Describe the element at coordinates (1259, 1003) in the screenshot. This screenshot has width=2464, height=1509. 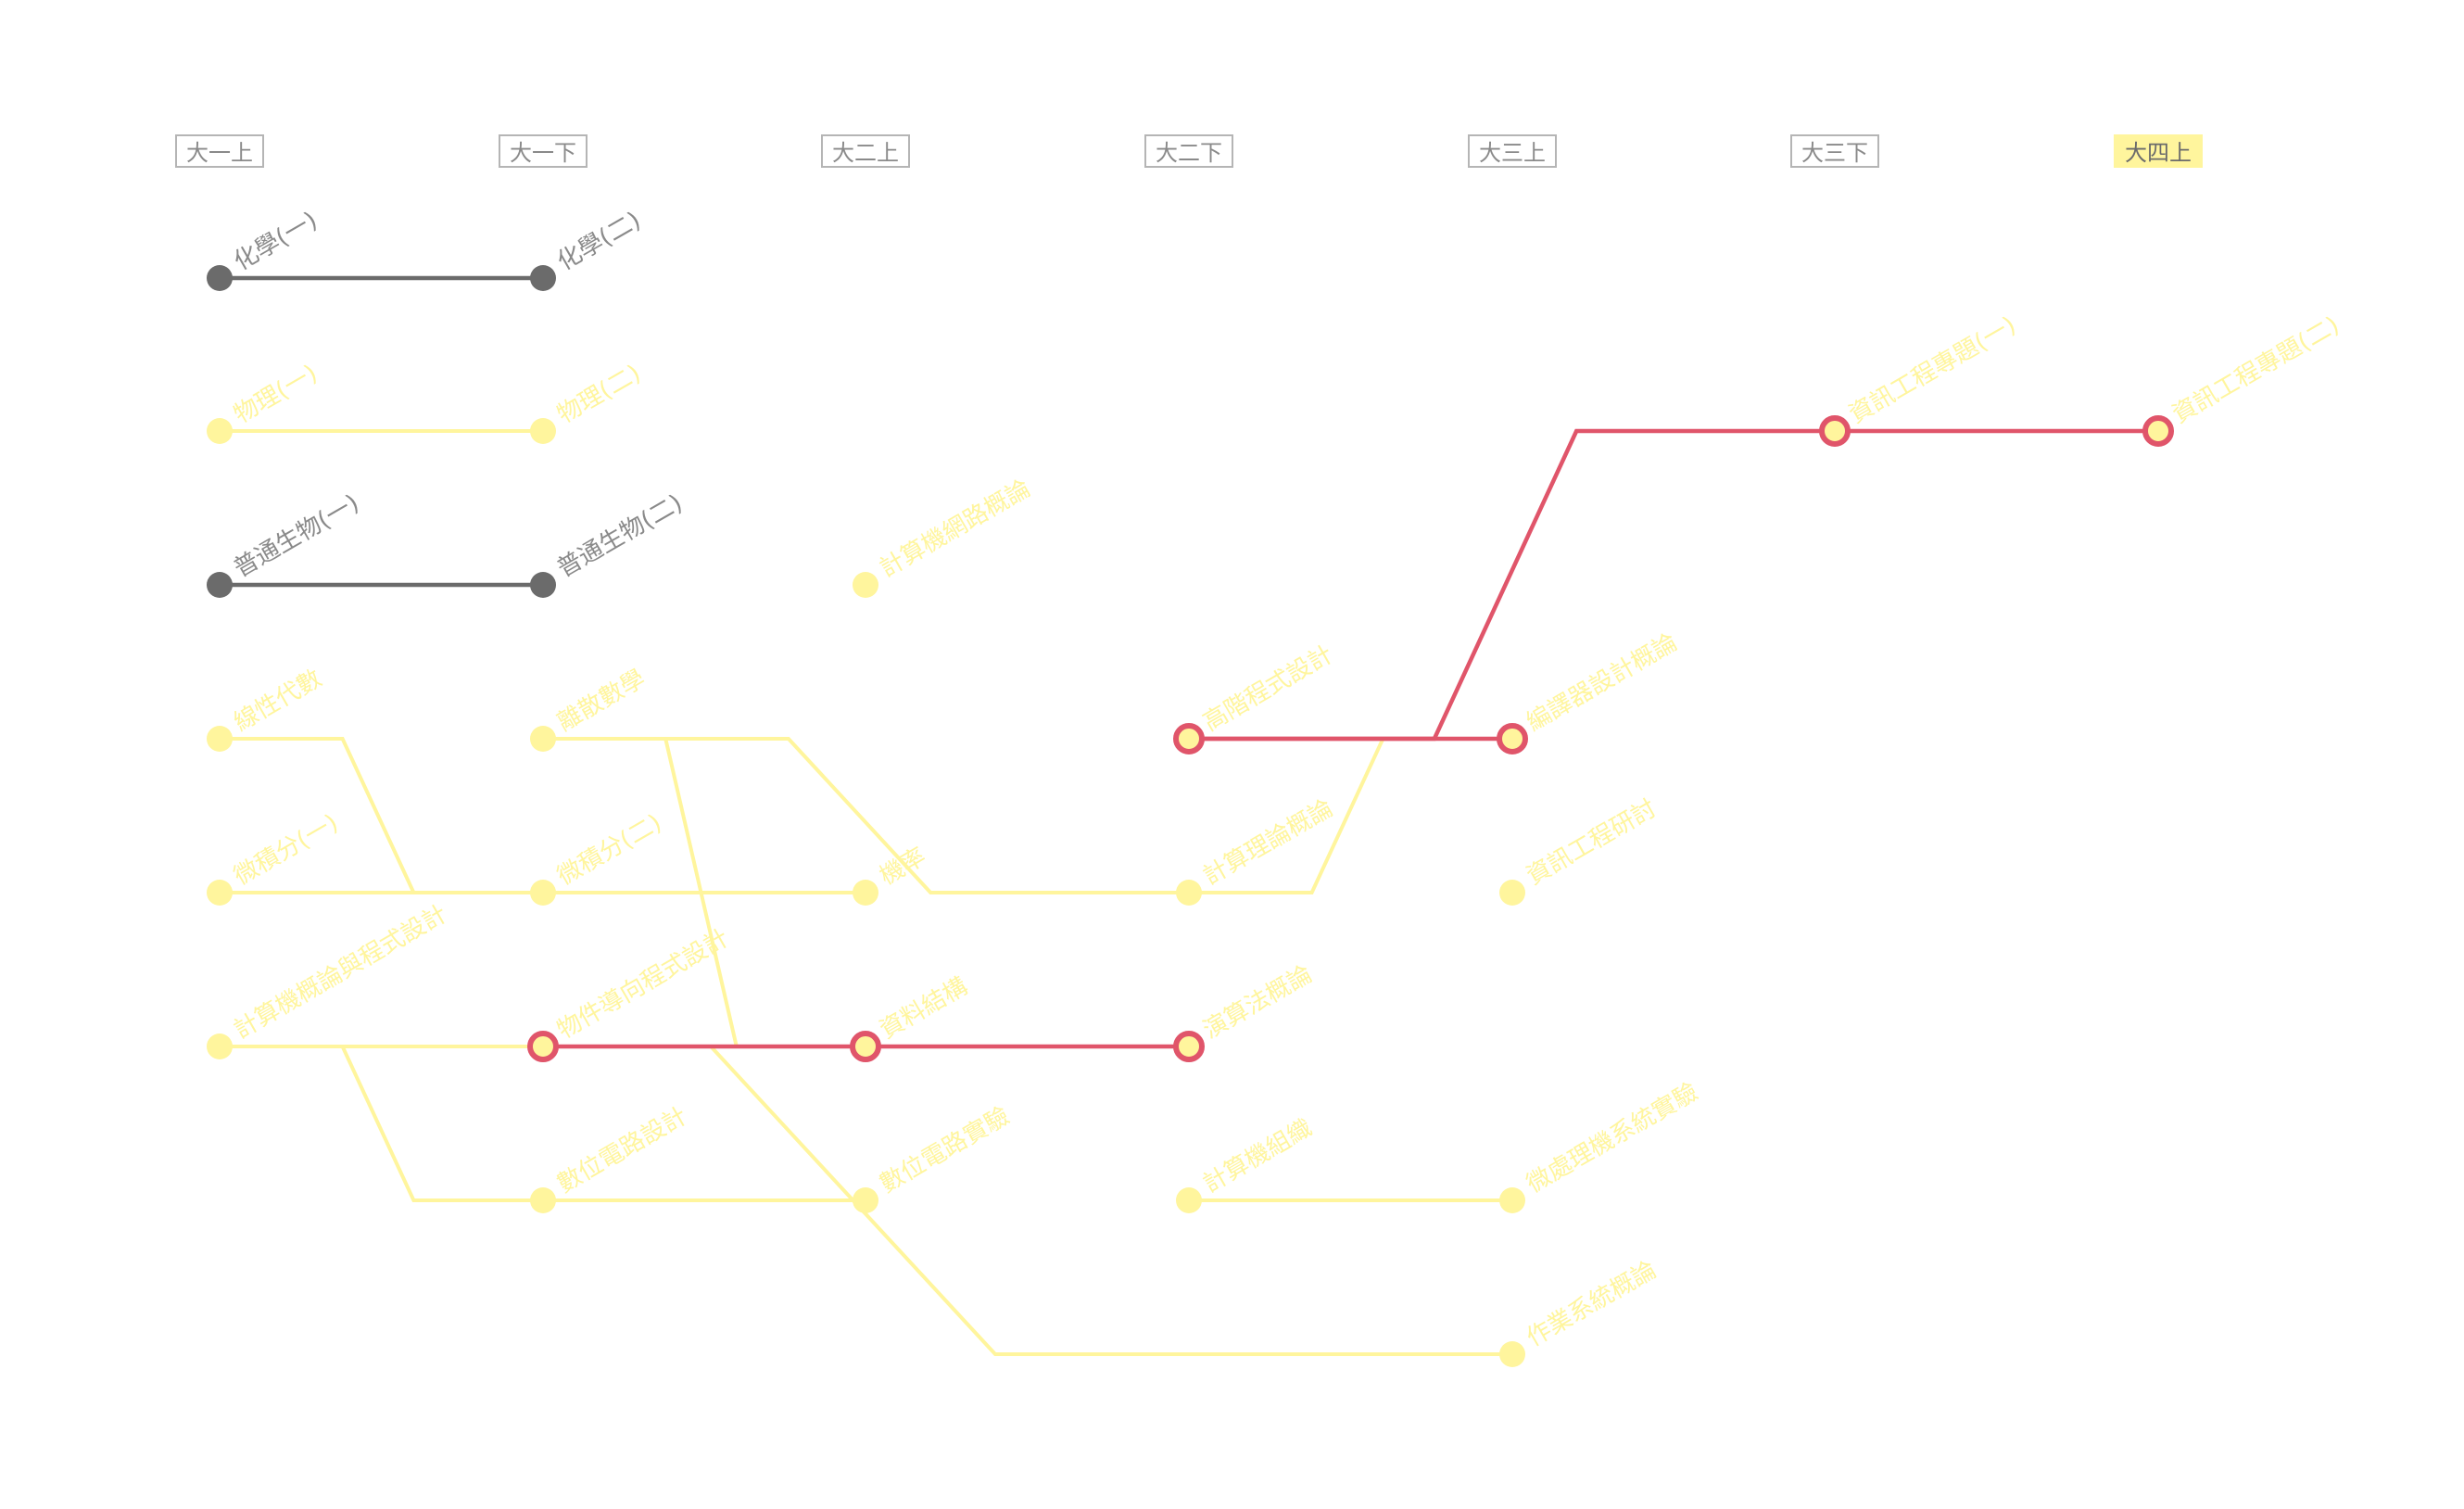
I see `course-label-algo: 演算法概論` at that location.